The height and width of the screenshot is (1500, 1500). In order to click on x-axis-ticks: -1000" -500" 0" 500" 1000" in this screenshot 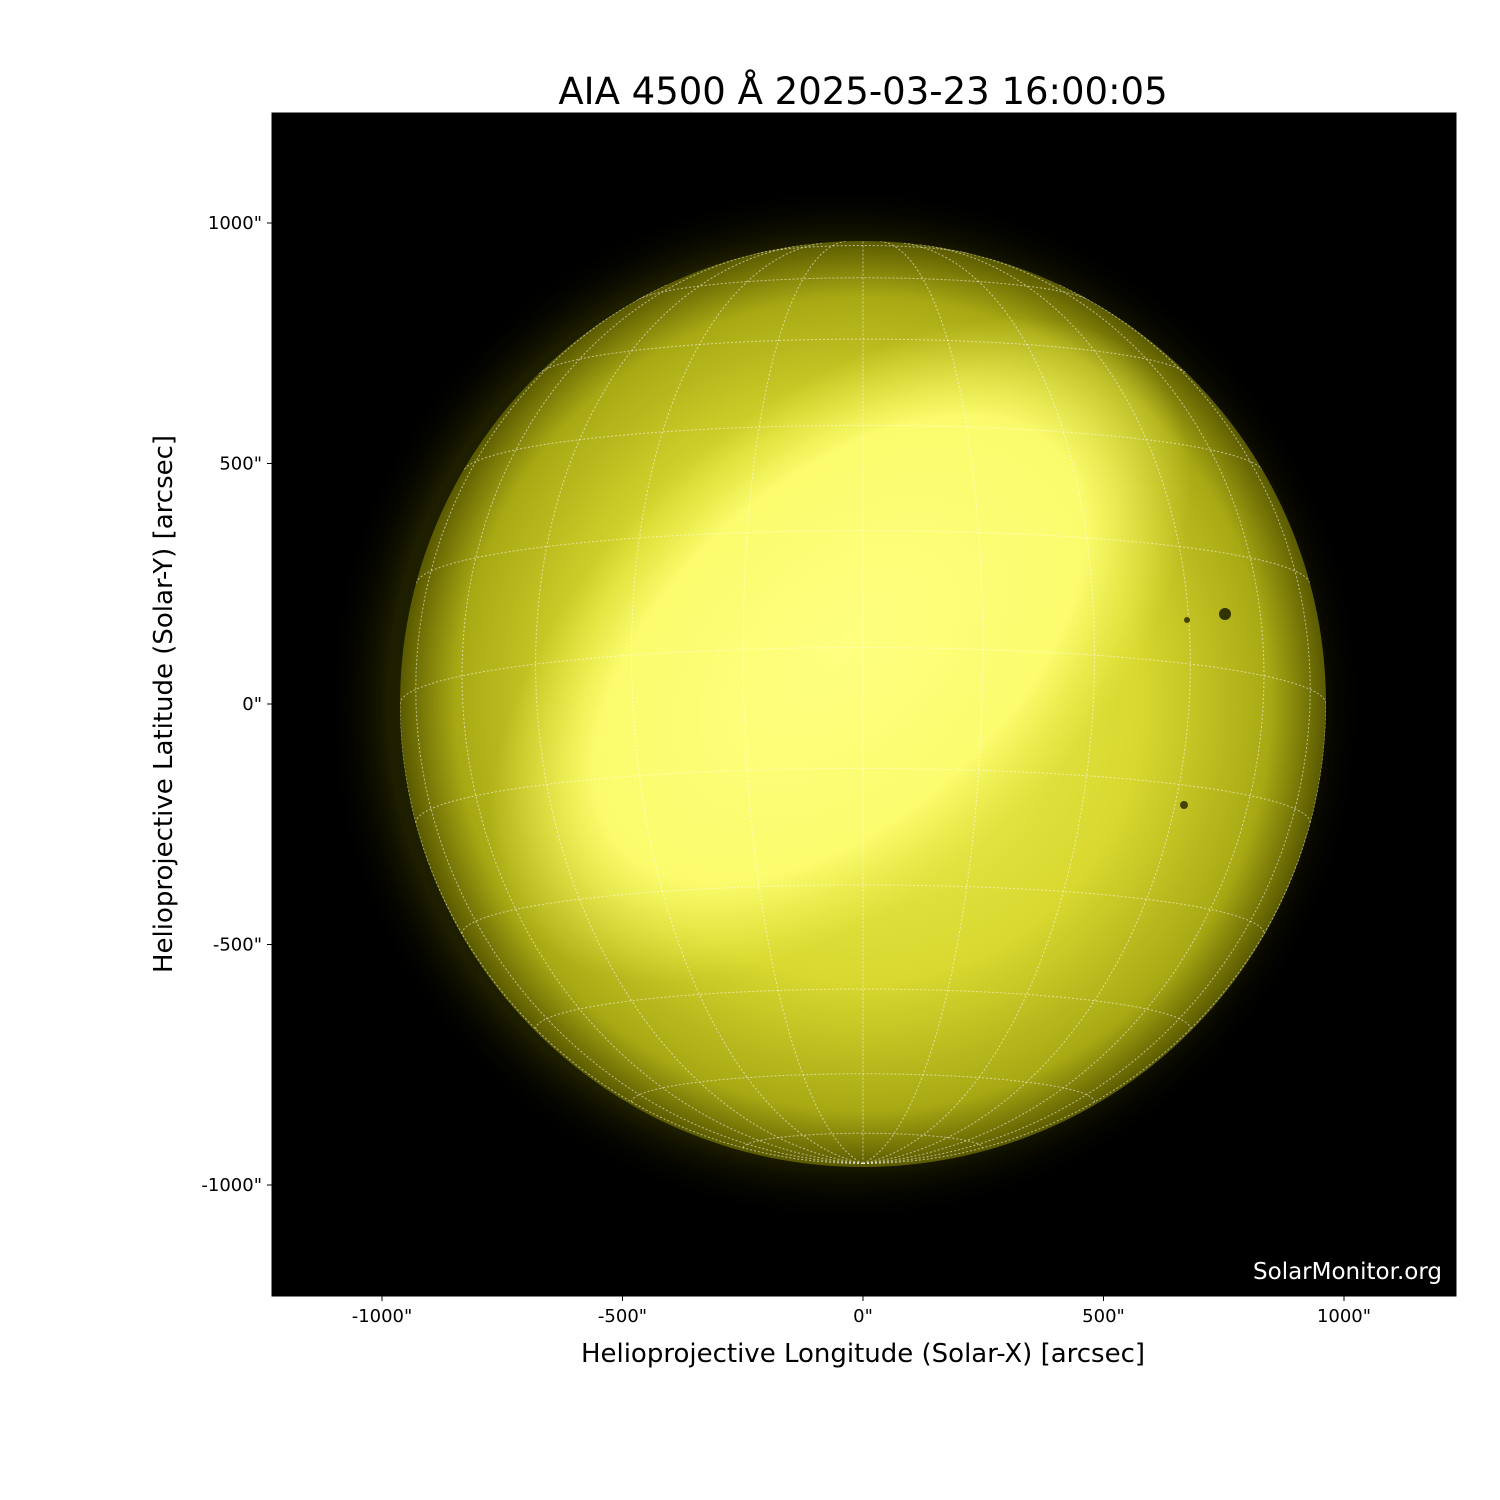, I will do `click(861, 1311)`.